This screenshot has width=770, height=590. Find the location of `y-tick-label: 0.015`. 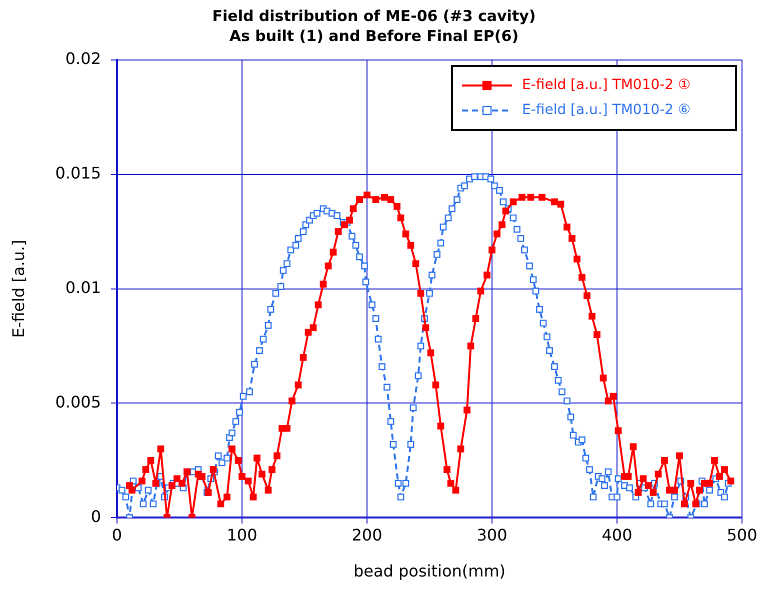

y-tick-label: 0.015 is located at coordinates (78, 173).